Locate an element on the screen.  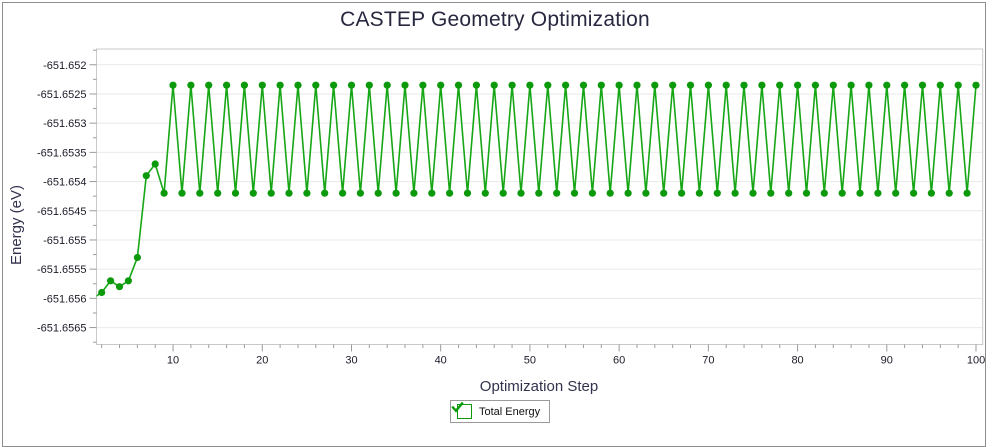
y-tick-label: -651.654 is located at coordinates (64, 183).